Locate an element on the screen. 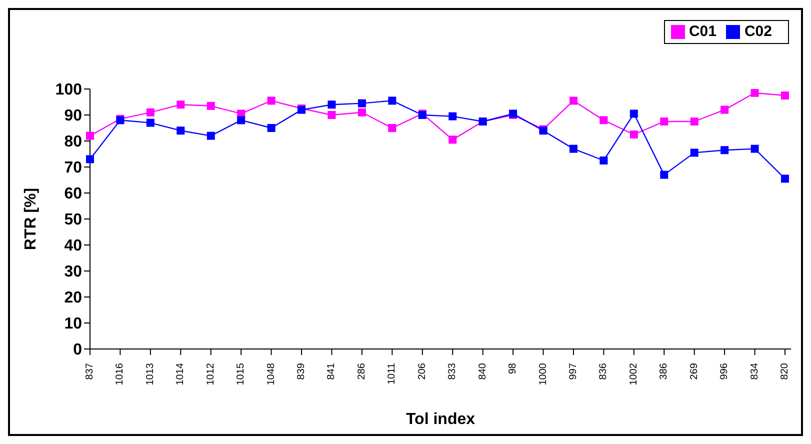  x-tick-label: 1013 is located at coordinates (150, 374).